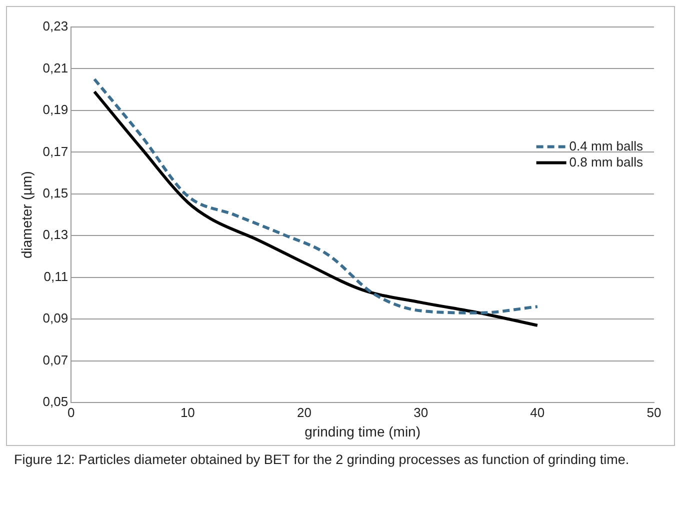 The height and width of the screenshot is (525, 681). Describe the element at coordinates (606, 146) in the screenshot. I see `legend-label: 0.4 mm balls` at that location.